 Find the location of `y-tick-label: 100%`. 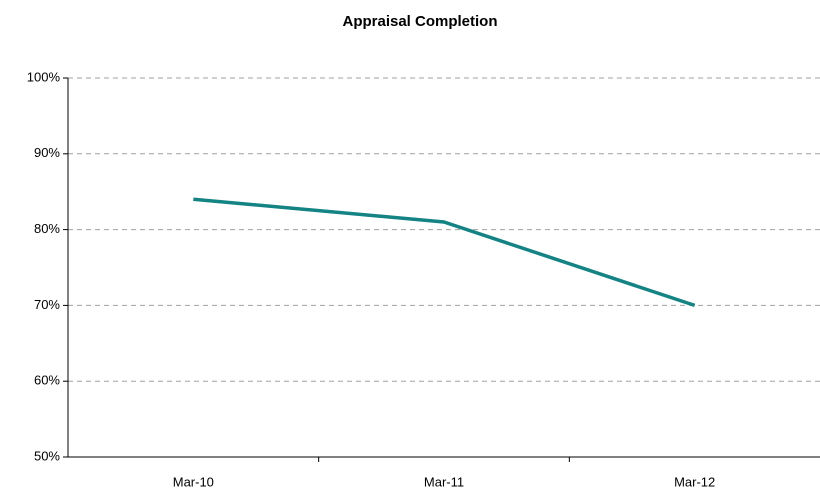

y-tick-label: 100% is located at coordinates (44, 76).